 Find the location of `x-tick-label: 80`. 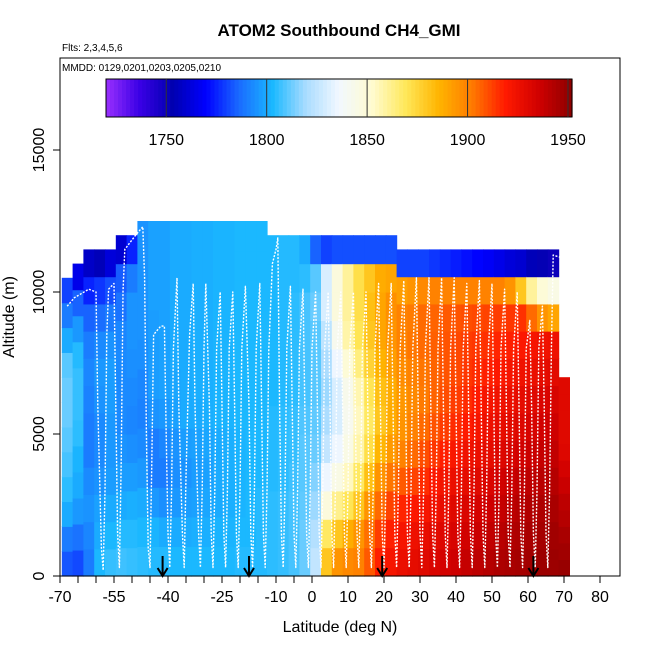

x-tick-label: 80 is located at coordinates (600, 597).